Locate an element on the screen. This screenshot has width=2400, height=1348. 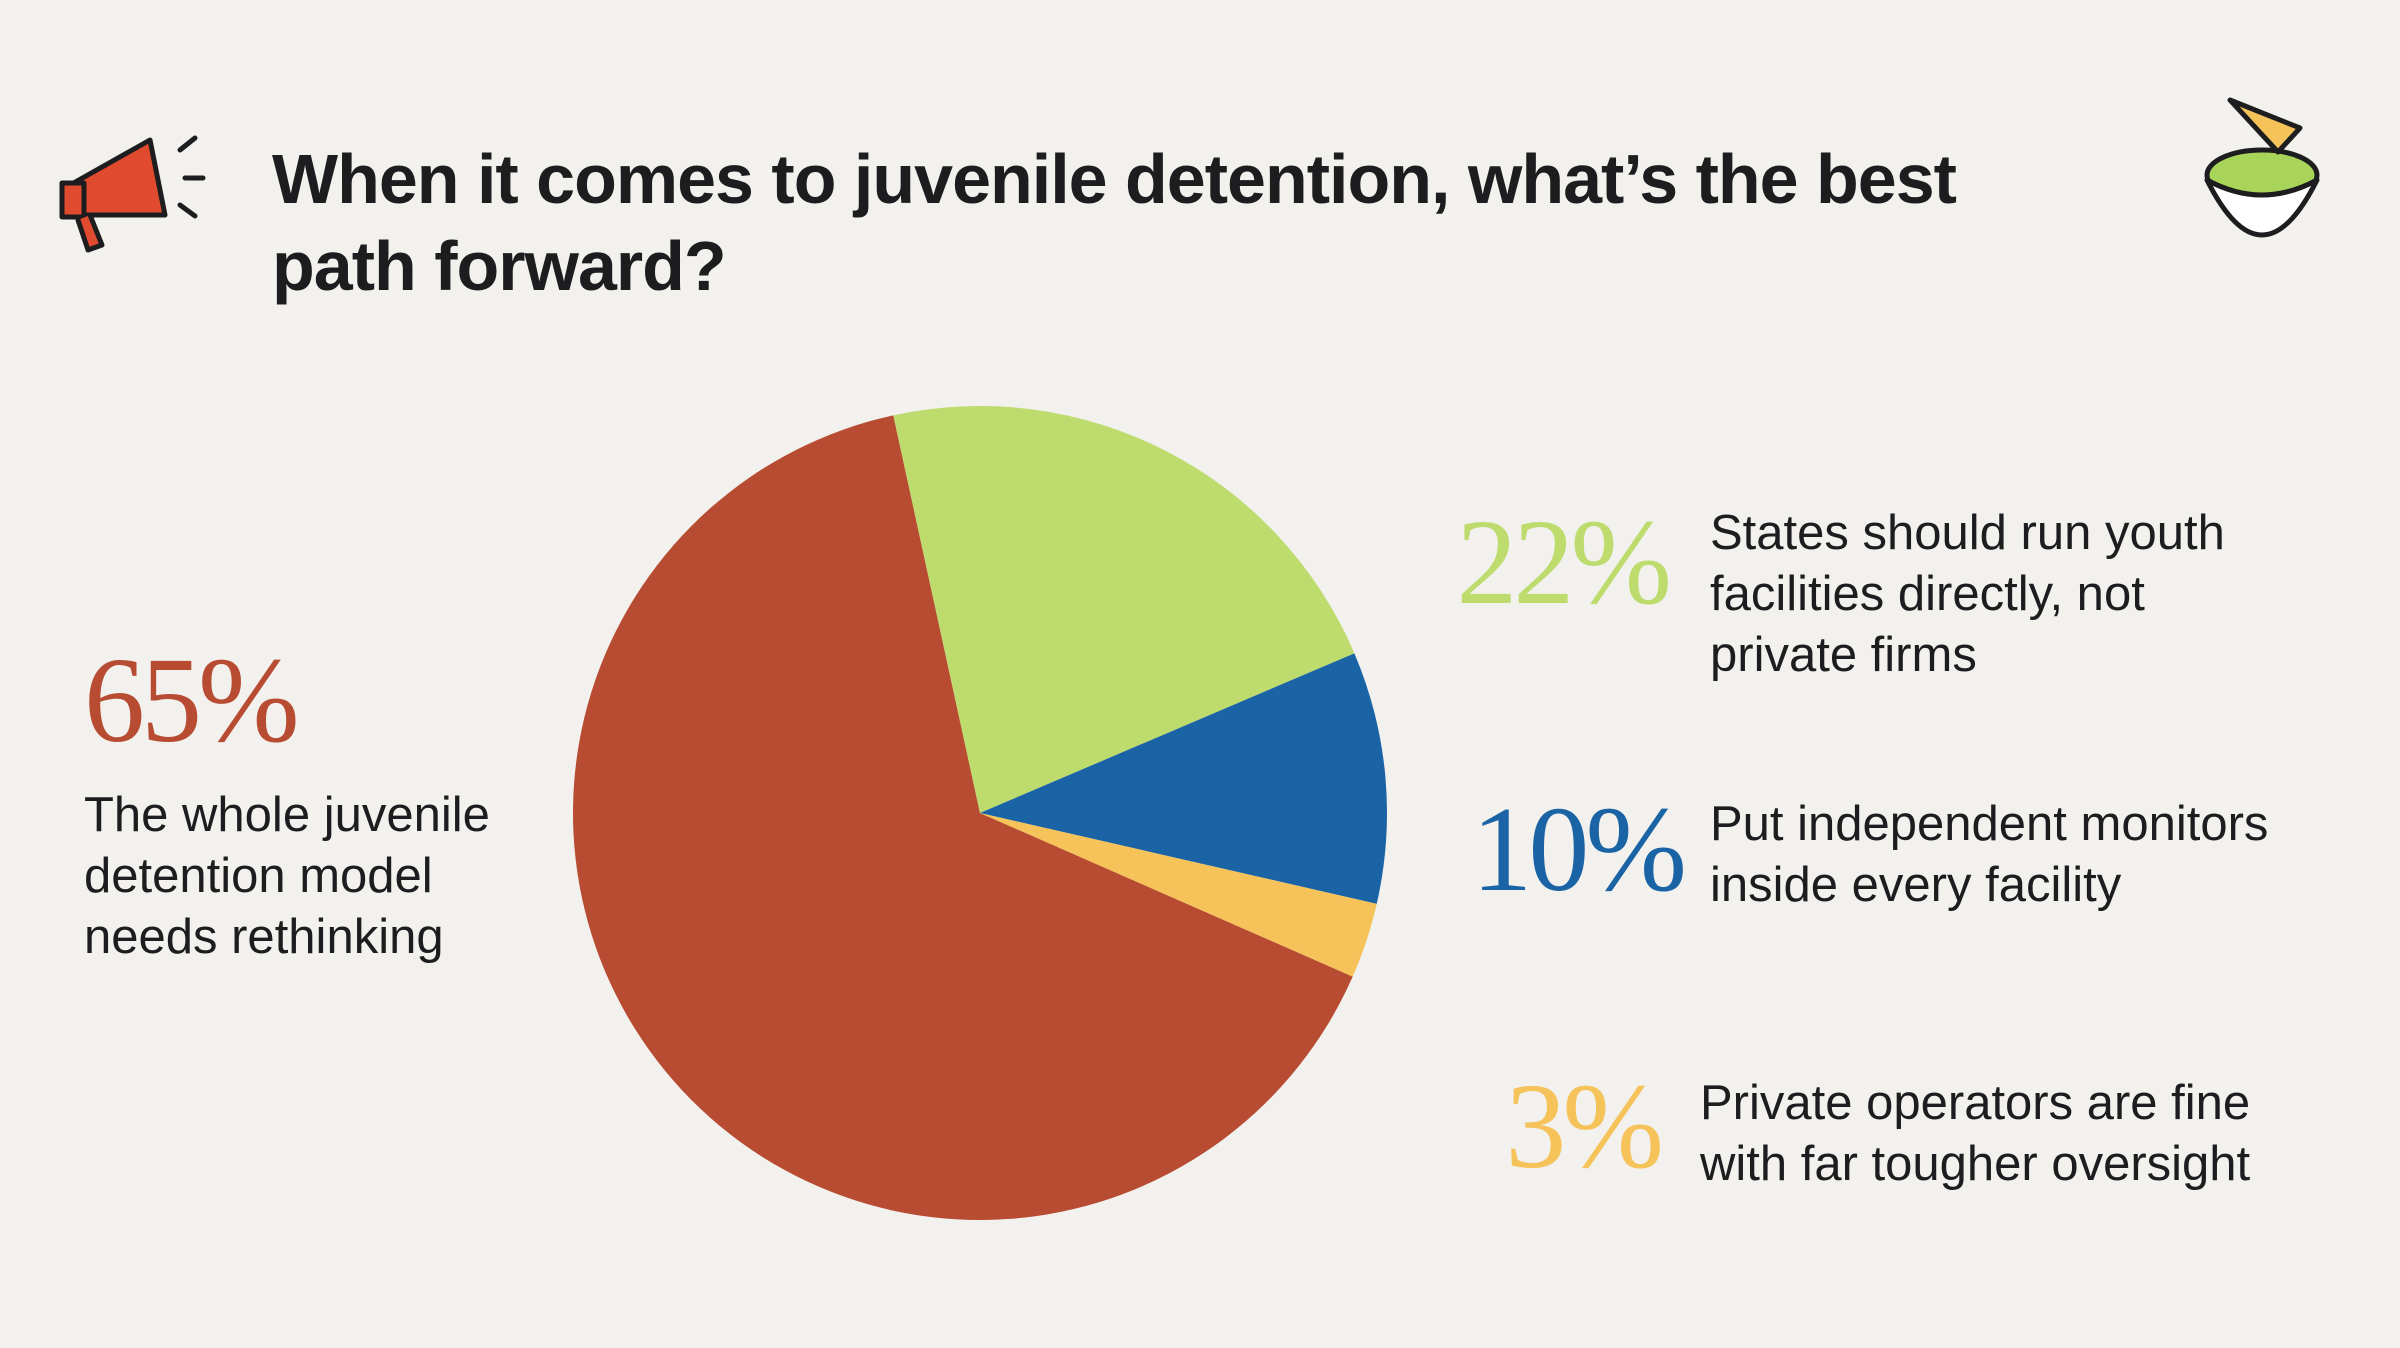
value-label: 22% is located at coordinates (1564, 562).